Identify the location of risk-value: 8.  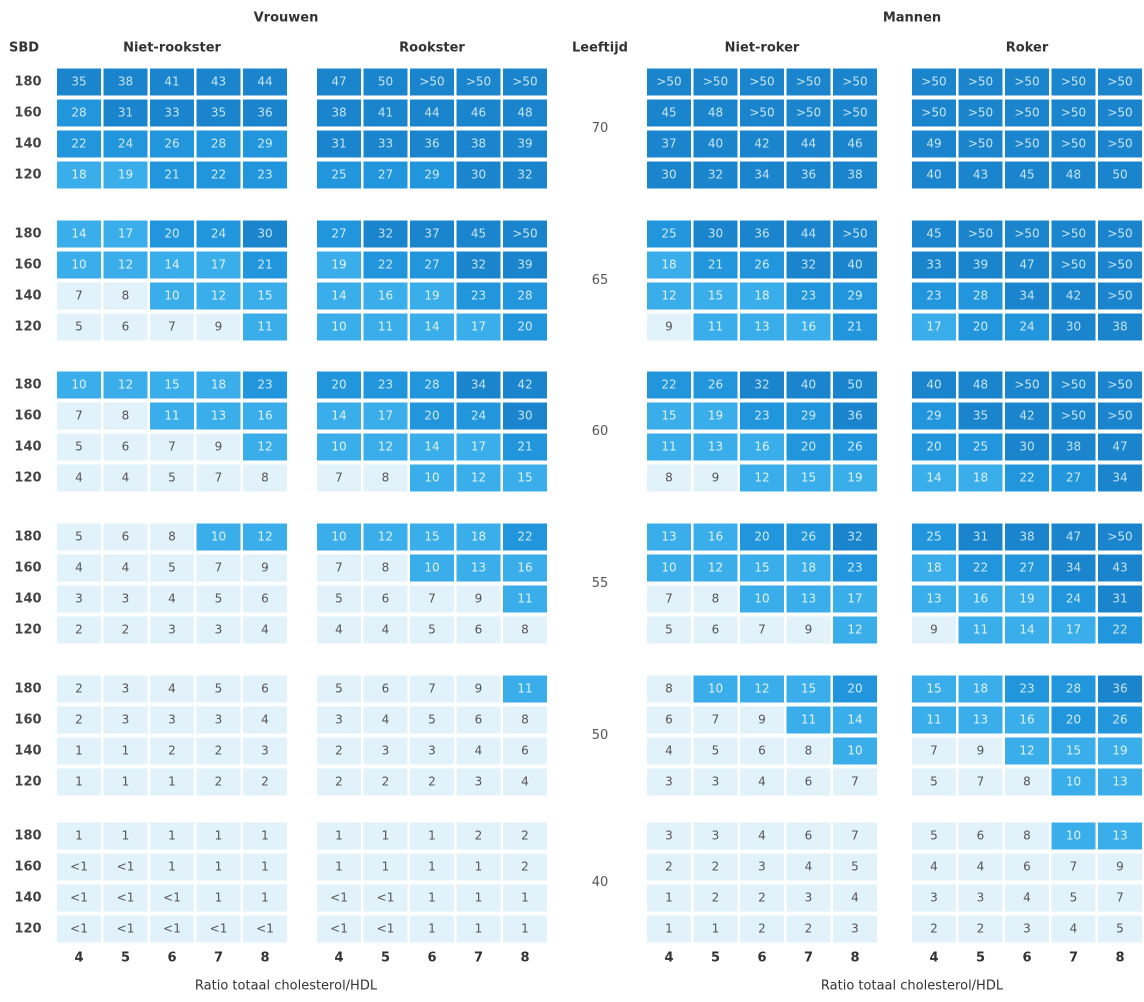
(669, 689).